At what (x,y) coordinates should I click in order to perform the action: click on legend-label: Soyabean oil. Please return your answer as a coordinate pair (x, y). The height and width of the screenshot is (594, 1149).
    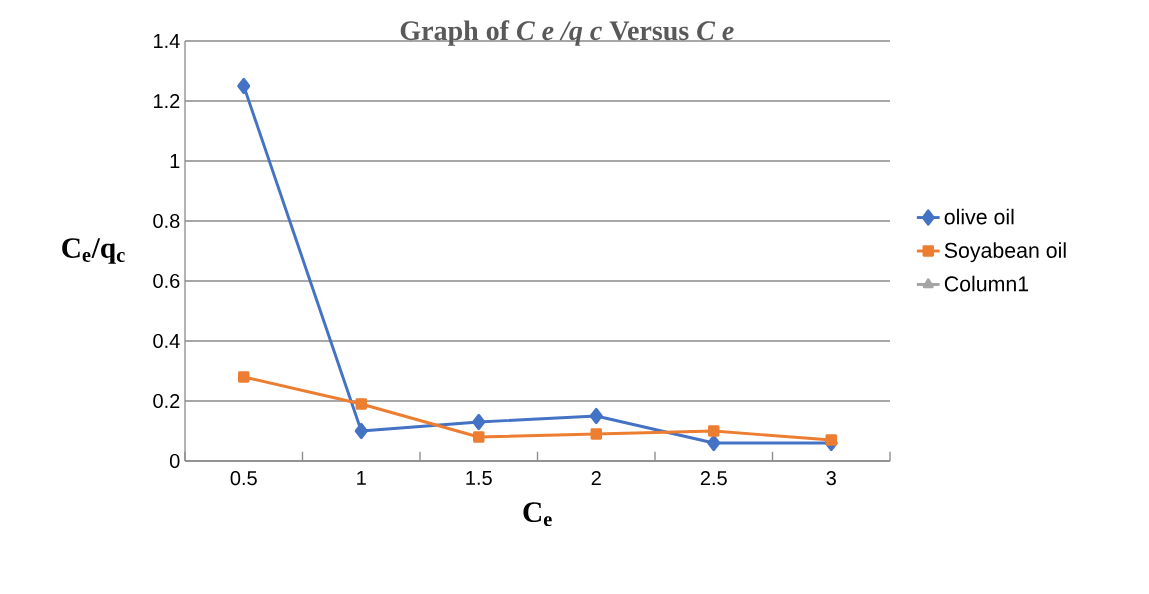
    Looking at the image, I should click on (1005, 252).